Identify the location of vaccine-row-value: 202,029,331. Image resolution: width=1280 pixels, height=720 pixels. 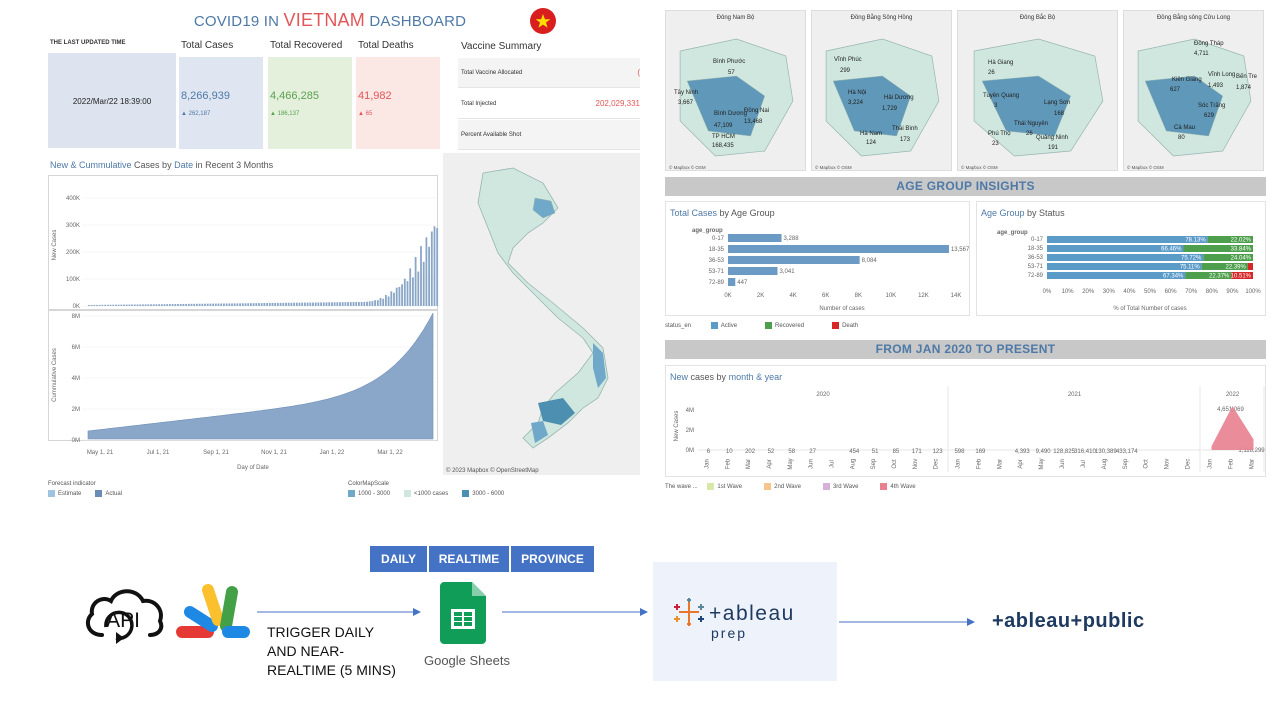
(618, 103).